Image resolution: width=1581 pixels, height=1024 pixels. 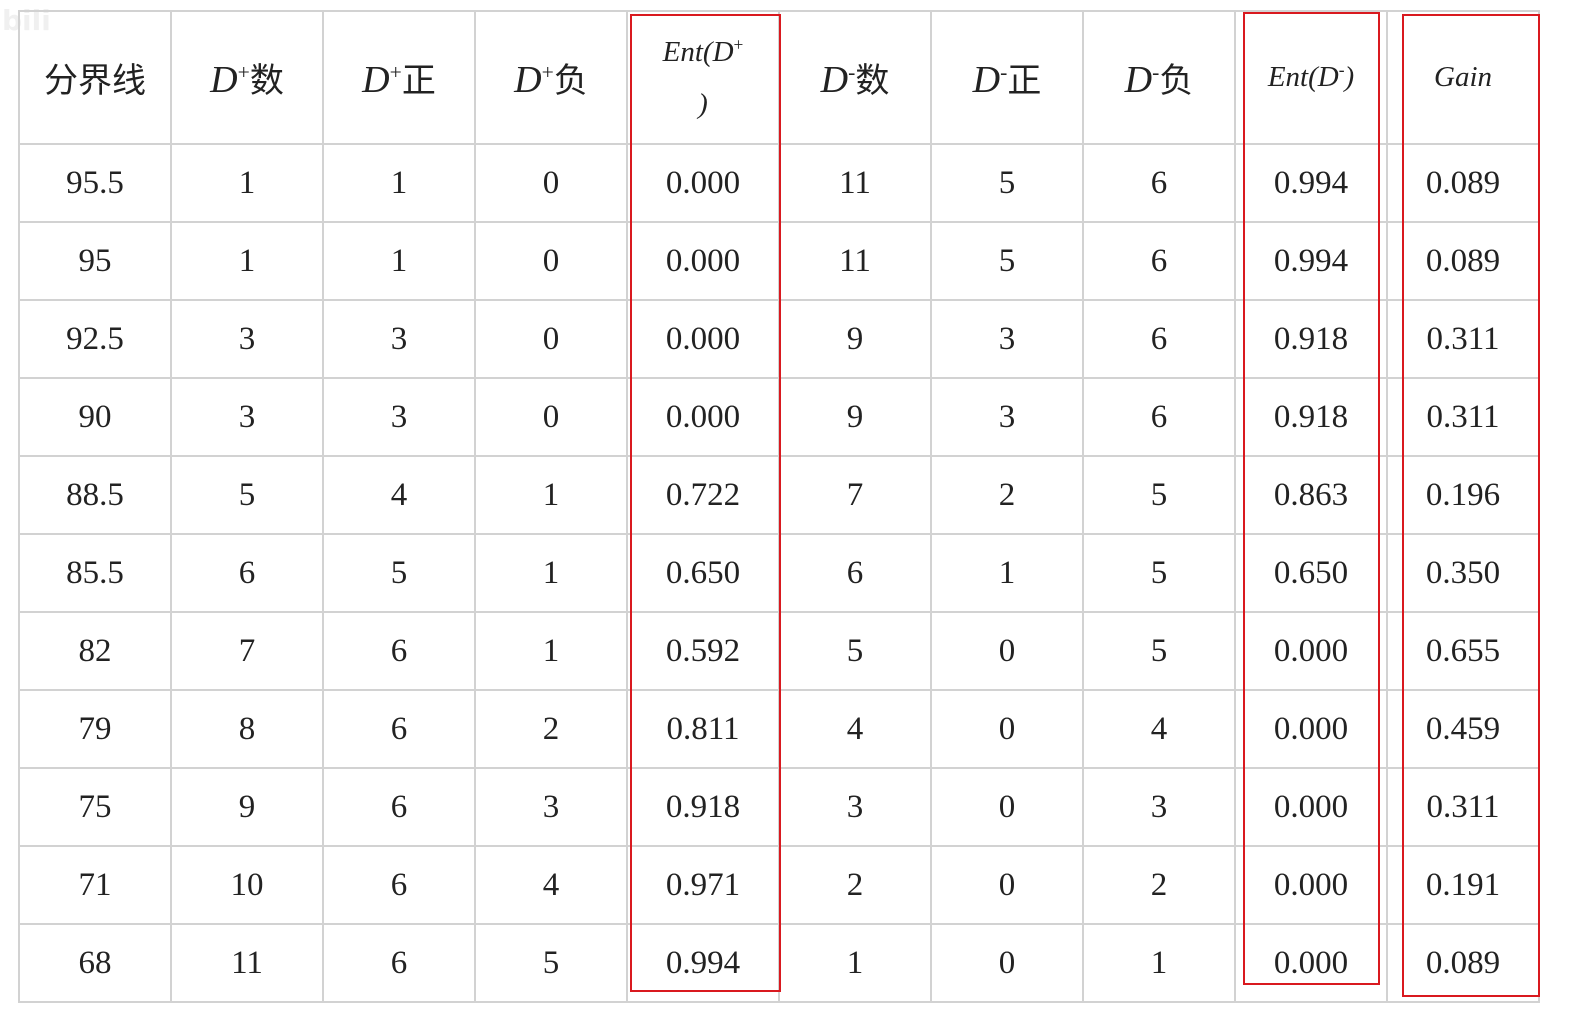 I want to click on cell-dplus-count: 11, so click(x=247, y=963).